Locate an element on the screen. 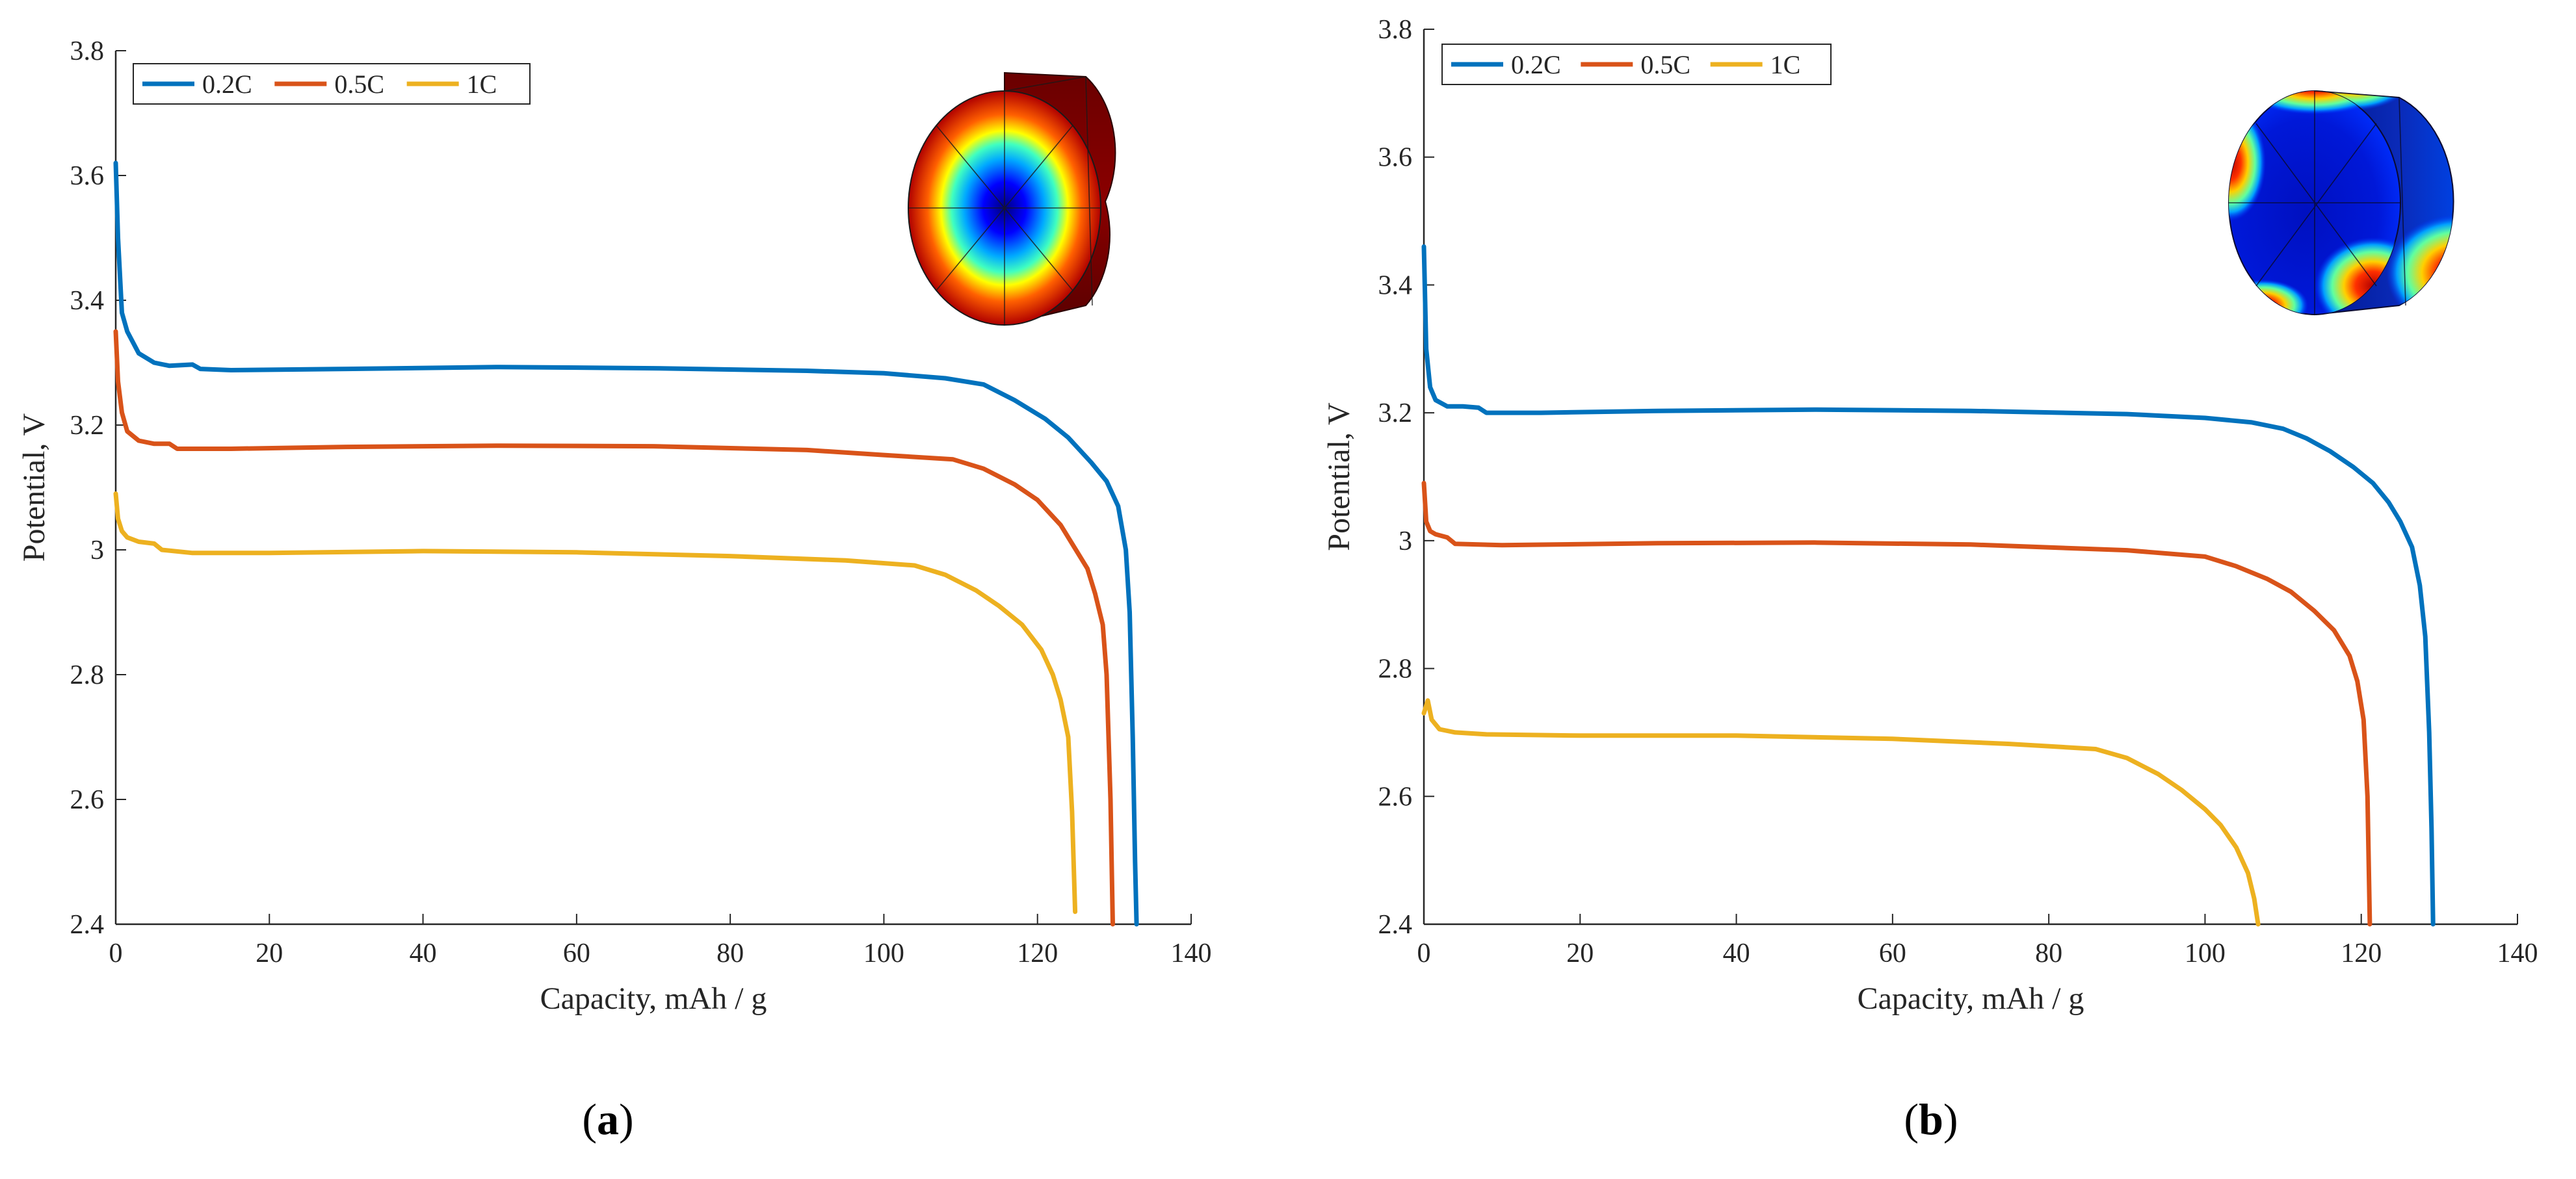  panel-label-b: (b) is located at coordinates (1931, 1119).